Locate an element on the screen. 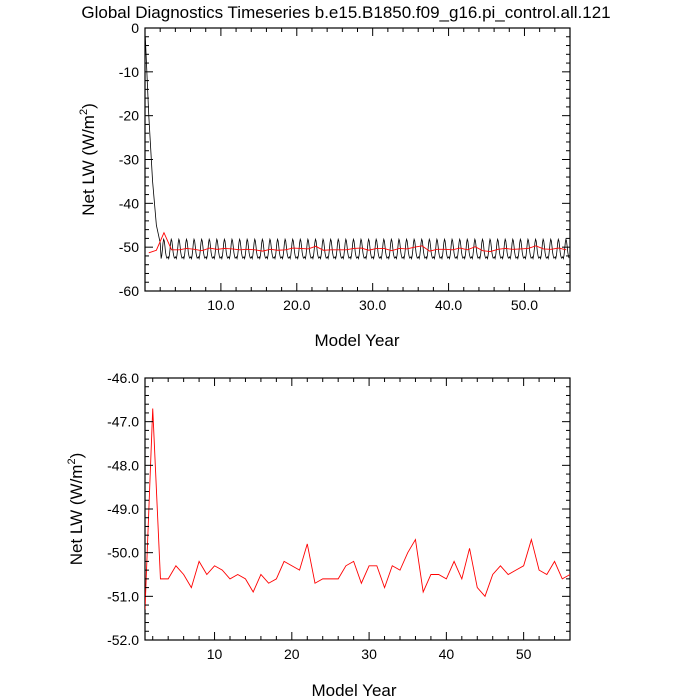  y-tick-label: -47.0 is located at coordinates (123, 422).